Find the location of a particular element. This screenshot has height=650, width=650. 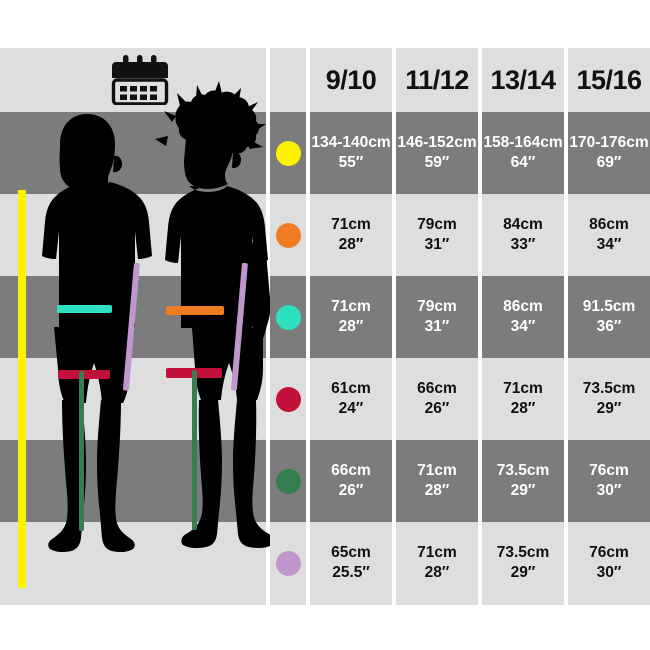

cell-cm: 134-140cm is located at coordinates (351, 142).